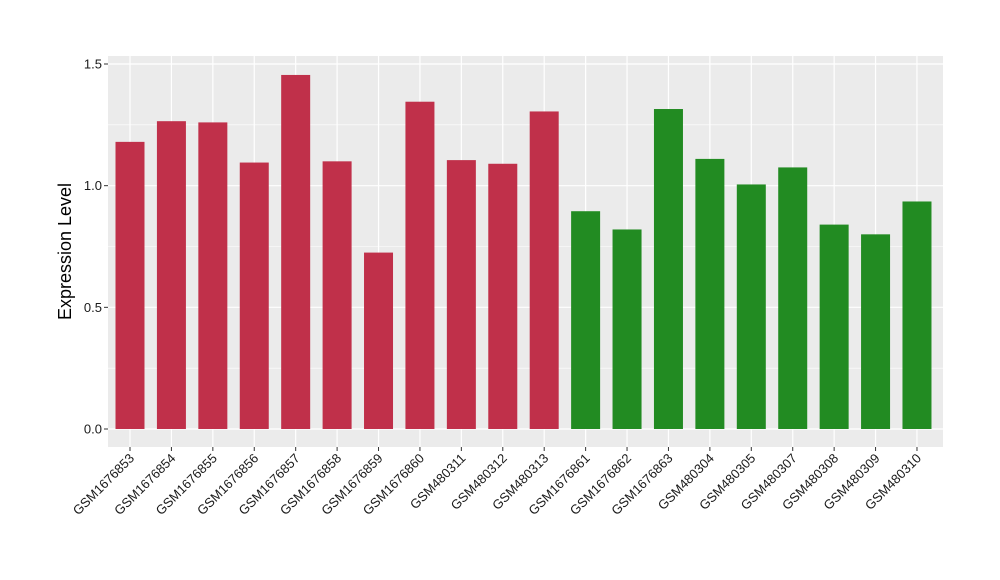 The width and height of the screenshot is (1000, 580). I want to click on bar-GSM1676856, so click(254, 296).